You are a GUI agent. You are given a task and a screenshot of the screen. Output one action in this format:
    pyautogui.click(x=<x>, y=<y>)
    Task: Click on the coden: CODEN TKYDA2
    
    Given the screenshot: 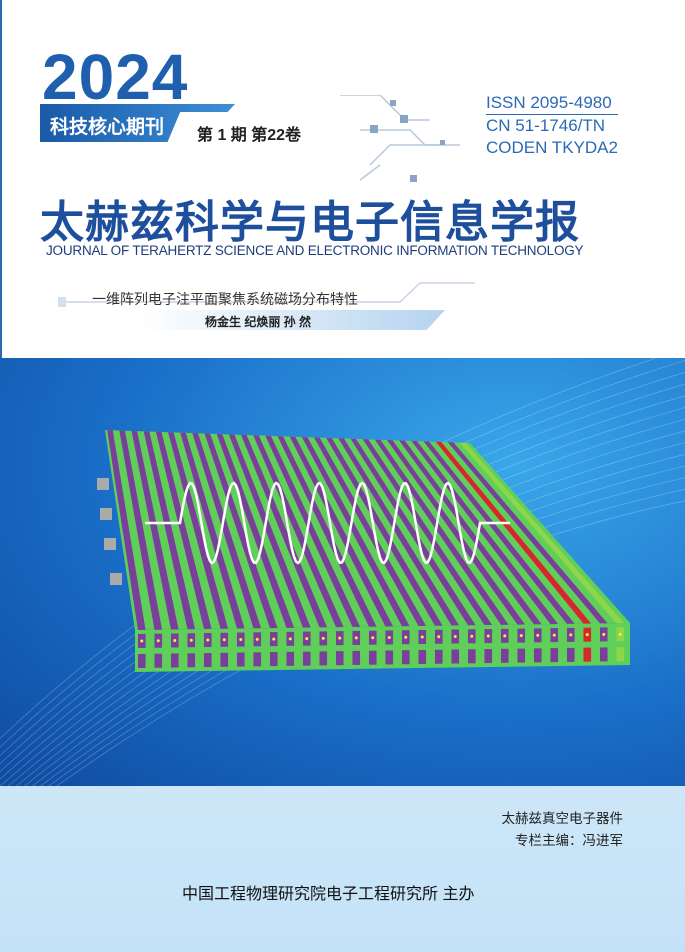 What is the action you would take?
    pyautogui.click(x=552, y=147)
    